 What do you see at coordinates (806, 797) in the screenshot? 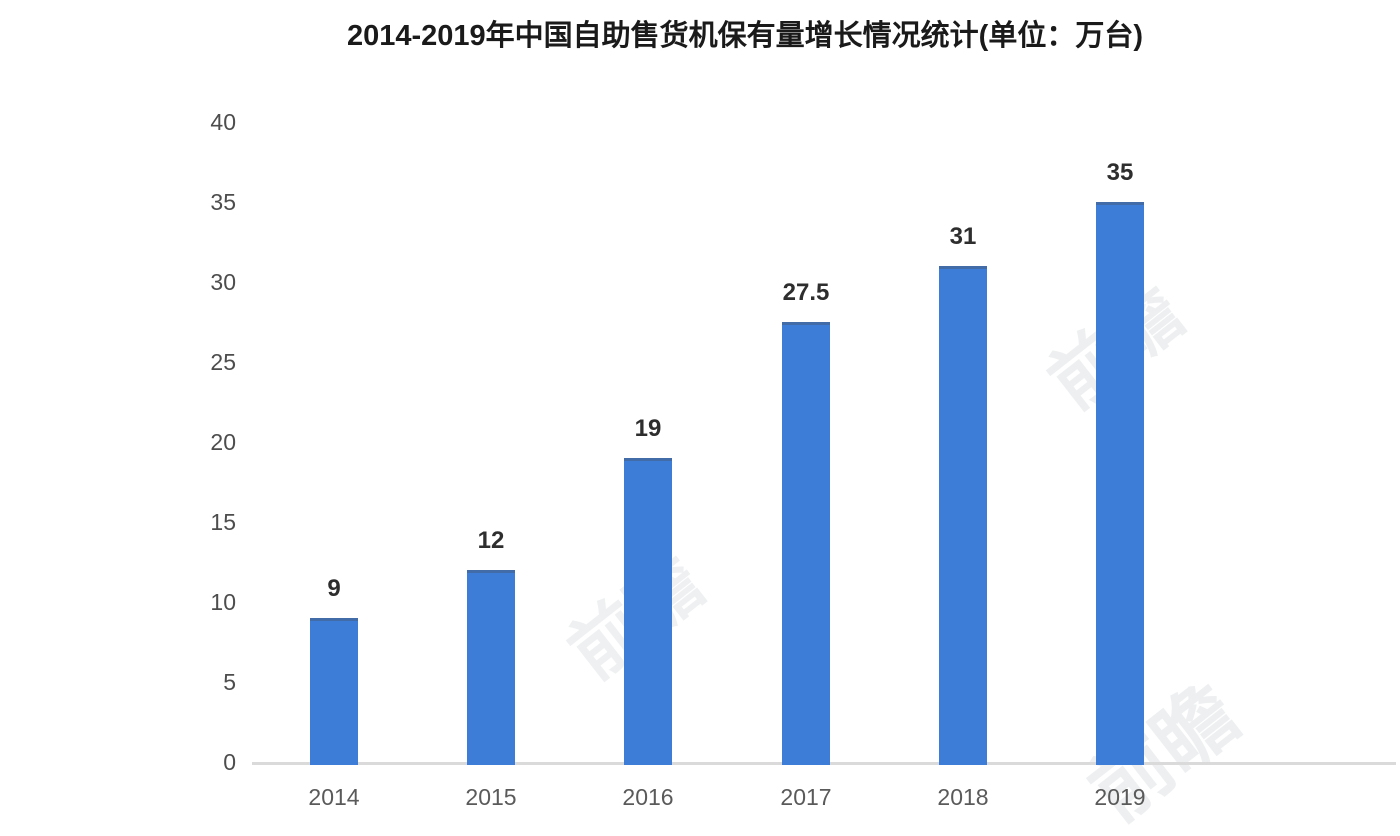
I see `x-tick-label: 2017` at bounding box center [806, 797].